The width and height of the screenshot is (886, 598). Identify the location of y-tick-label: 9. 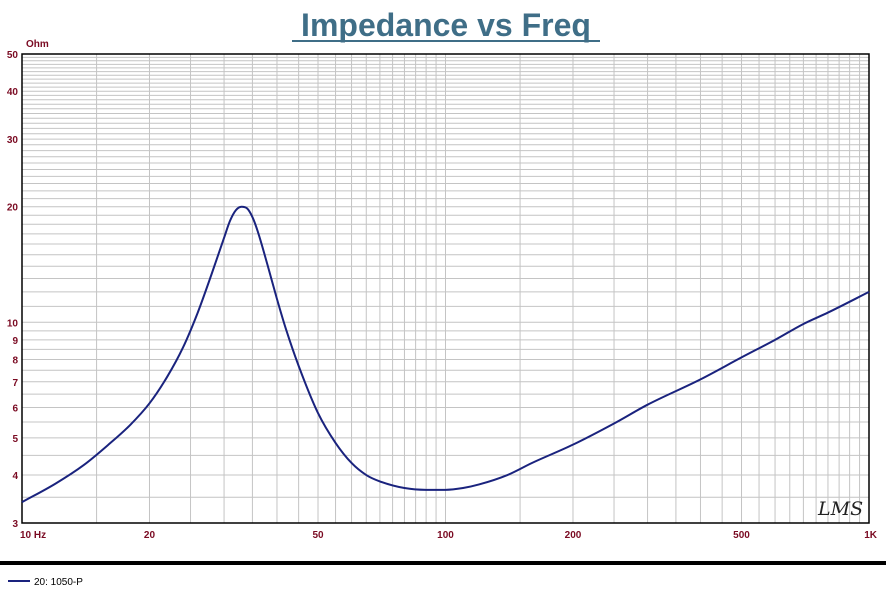
(15, 341).